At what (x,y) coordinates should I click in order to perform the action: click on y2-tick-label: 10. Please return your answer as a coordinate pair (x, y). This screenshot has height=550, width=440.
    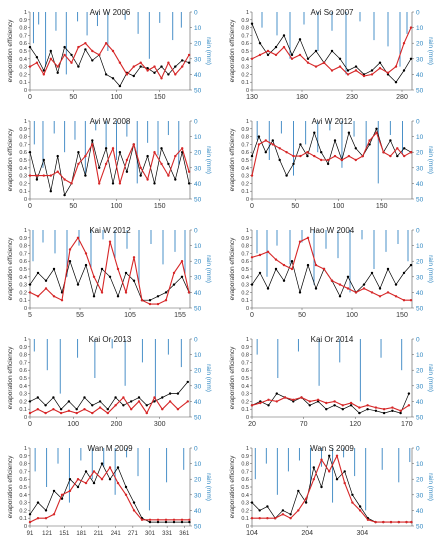
    Looking at the image, I should click on (198, 355).